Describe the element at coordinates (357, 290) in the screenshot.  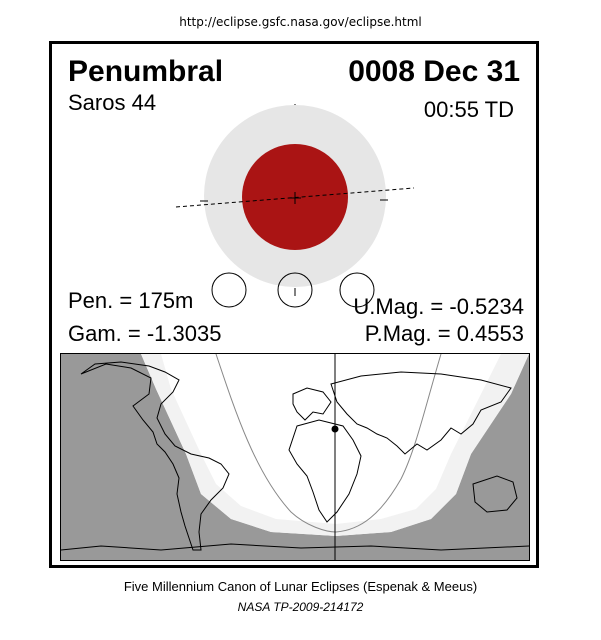
I see `contact-circle-p4` at that location.